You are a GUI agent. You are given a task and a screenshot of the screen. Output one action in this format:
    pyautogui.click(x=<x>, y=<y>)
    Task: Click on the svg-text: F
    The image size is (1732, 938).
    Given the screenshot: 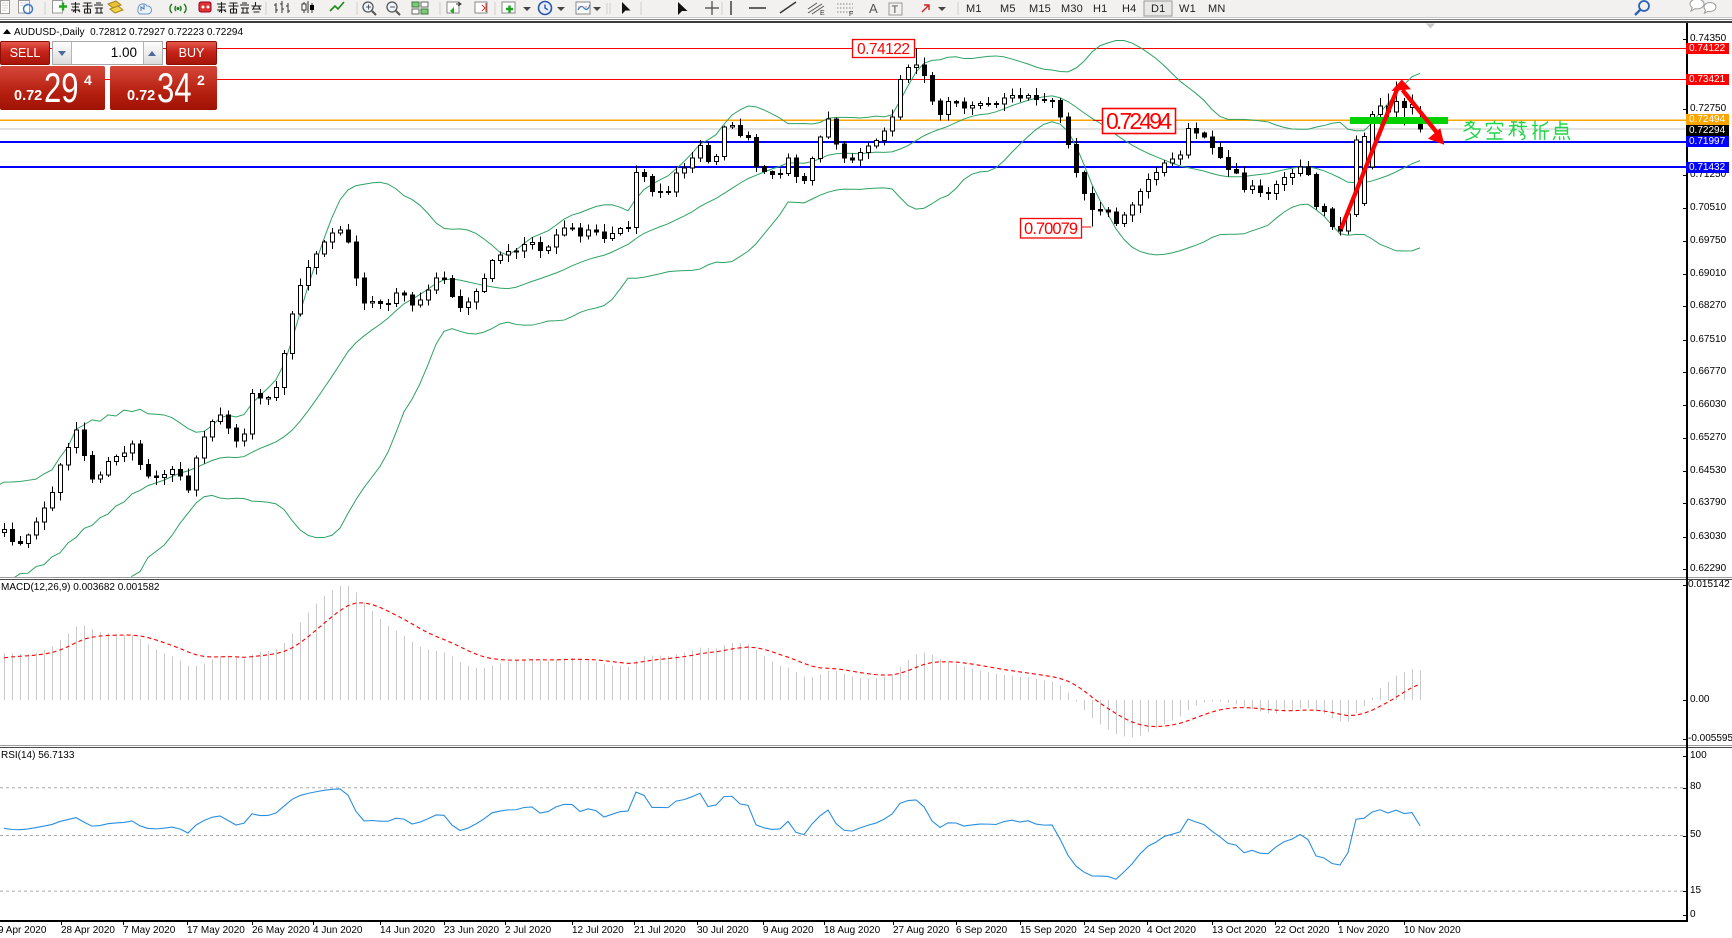 What is the action you would take?
    pyautogui.click(x=851, y=14)
    